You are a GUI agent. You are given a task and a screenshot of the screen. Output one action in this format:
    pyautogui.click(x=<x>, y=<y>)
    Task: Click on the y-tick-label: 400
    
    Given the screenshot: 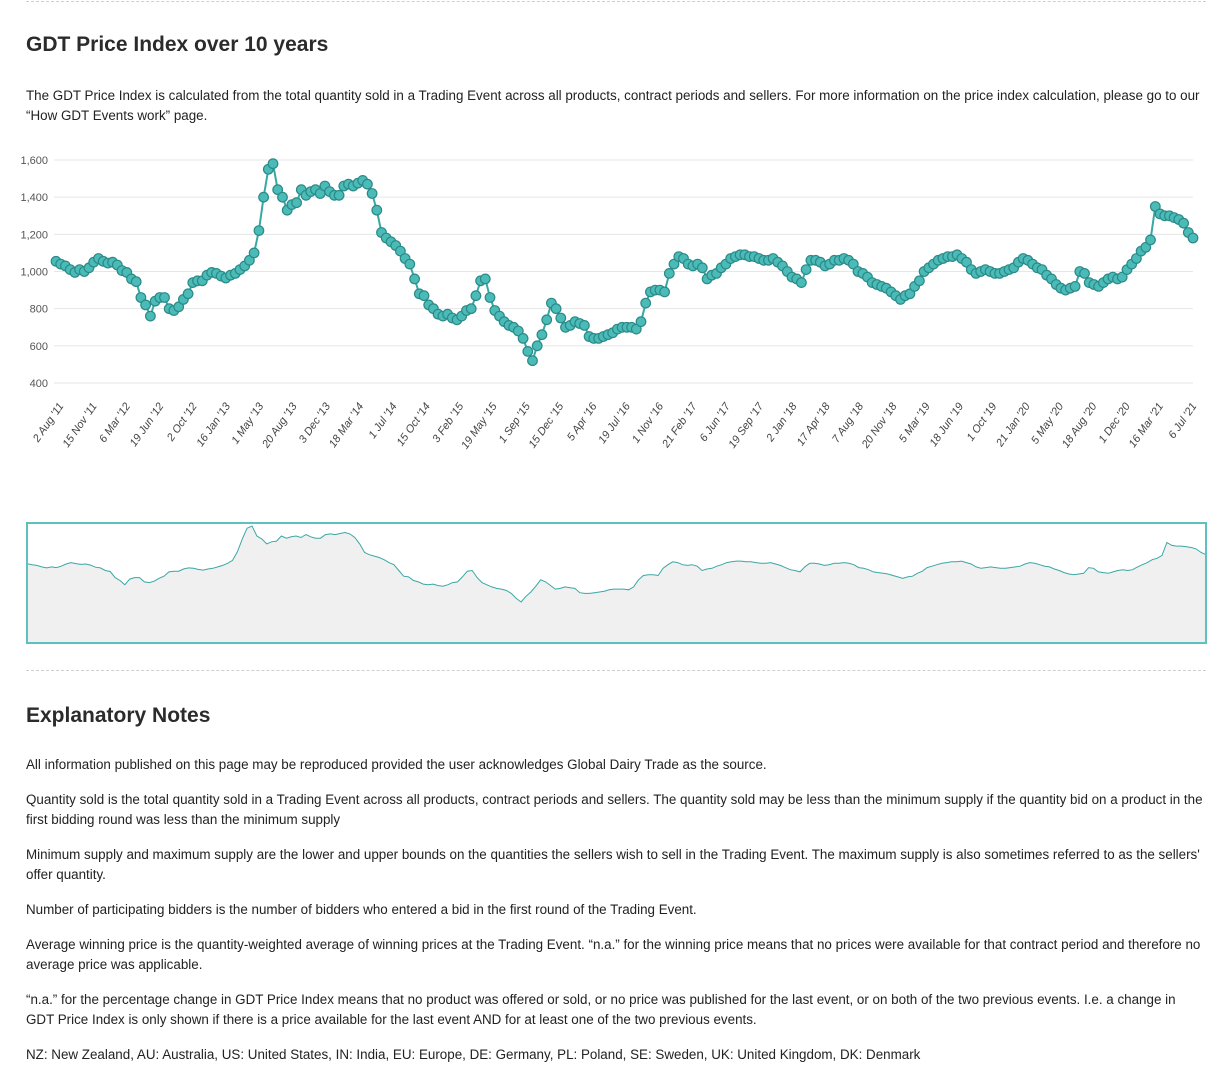 What is the action you would take?
    pyautogui.click(x=39, y=384)
    